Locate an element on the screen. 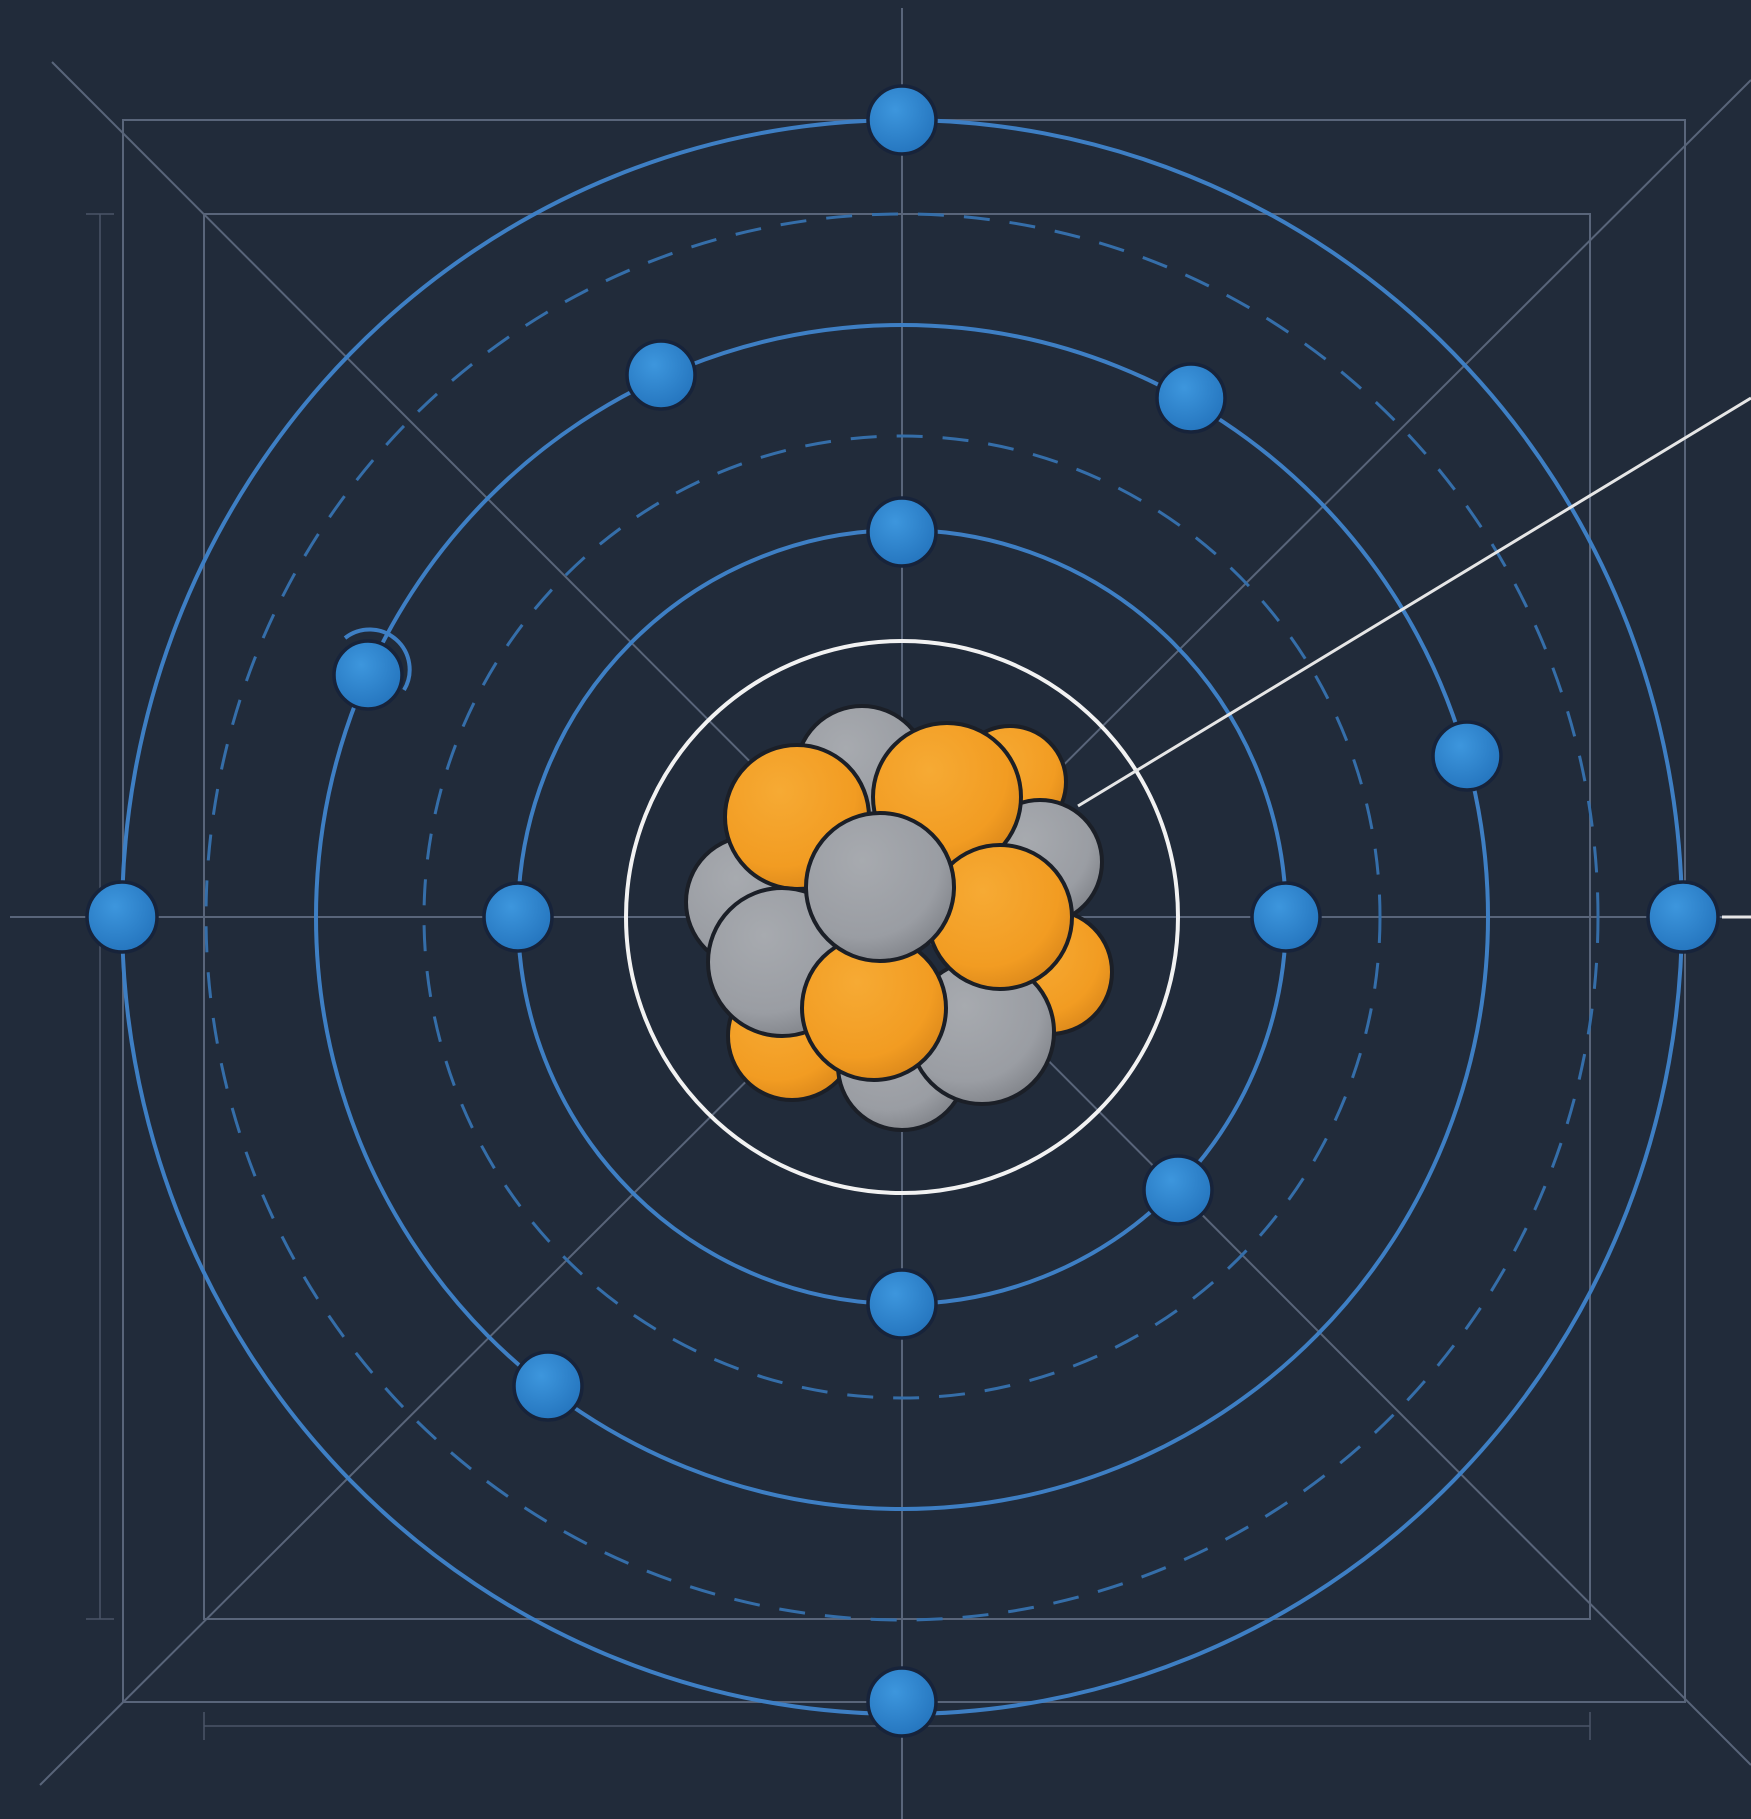  neutron is located at coordinates (880, 887).